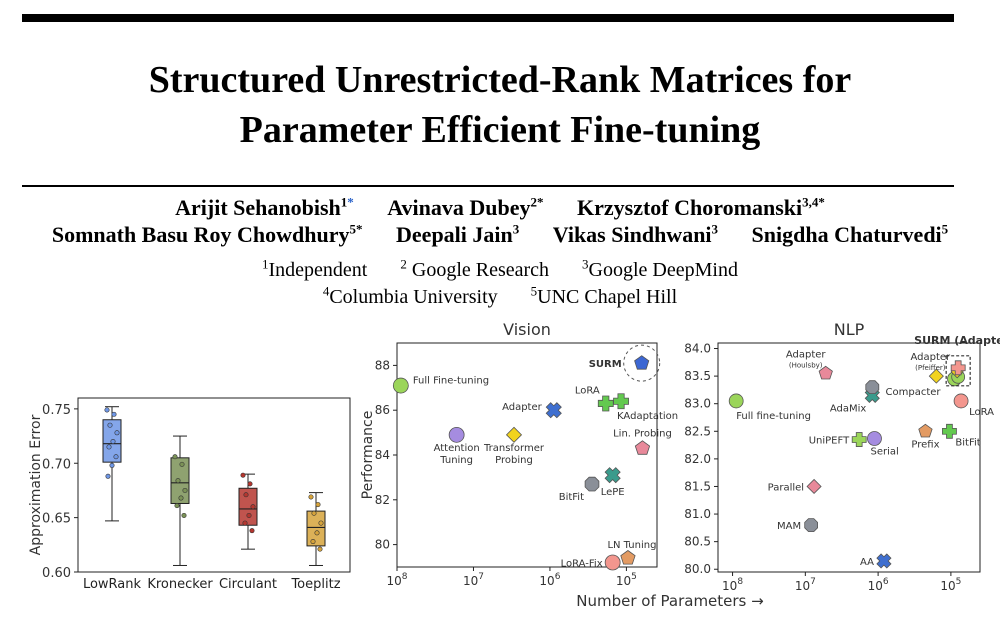 The width and height of the screenshot is (1000, 619). What do you see at coordinates (382, 545) in the screenshot?
I see `y-tick-label: 80` at bounding box center [382, 545].